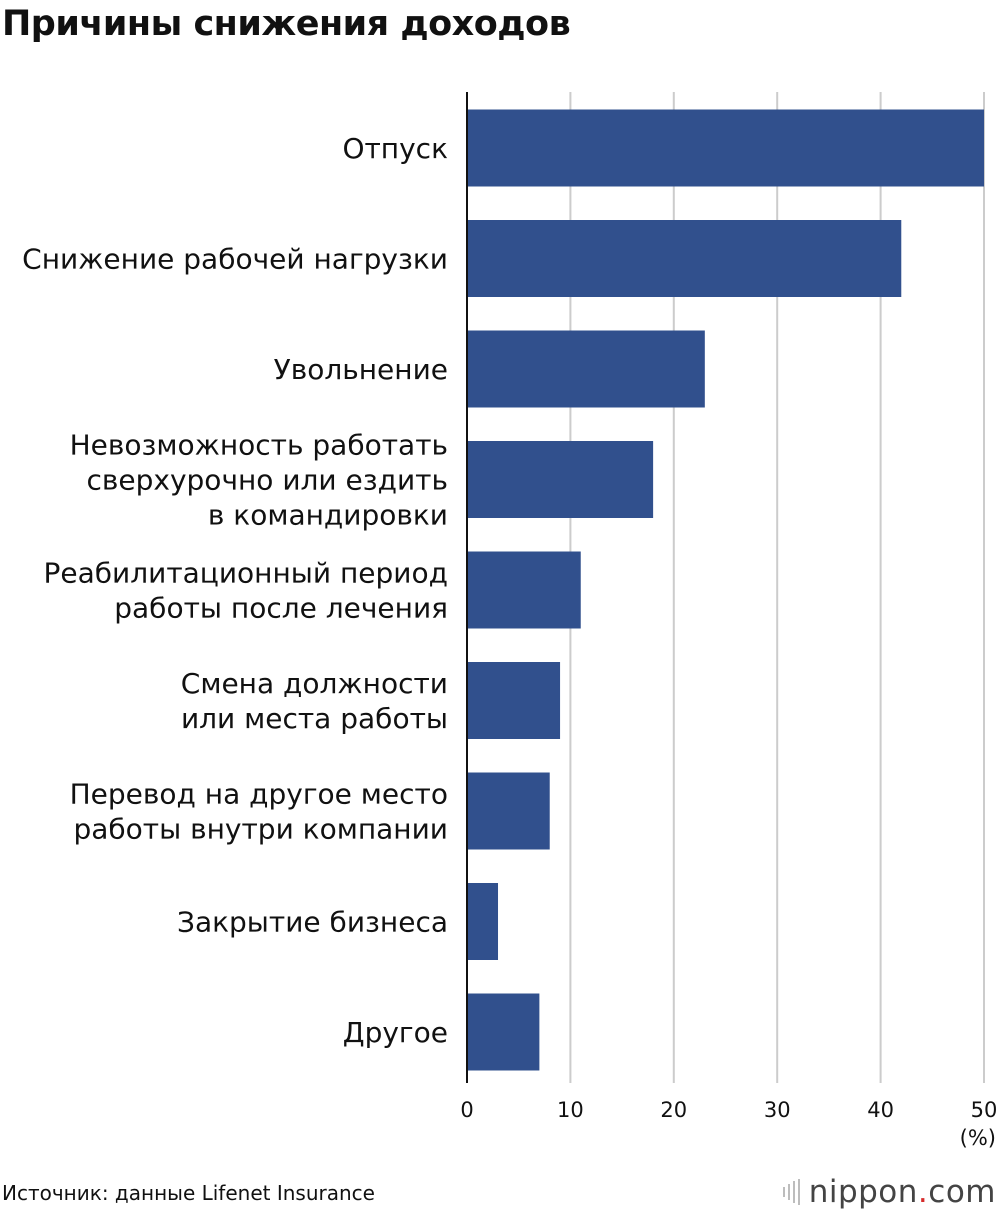 The image size is (1000, 1216). What do you see at coordinates (880, 1110) in the screenshot?
I see `x-tick-label: 40` at bounding box center [880, 1110].